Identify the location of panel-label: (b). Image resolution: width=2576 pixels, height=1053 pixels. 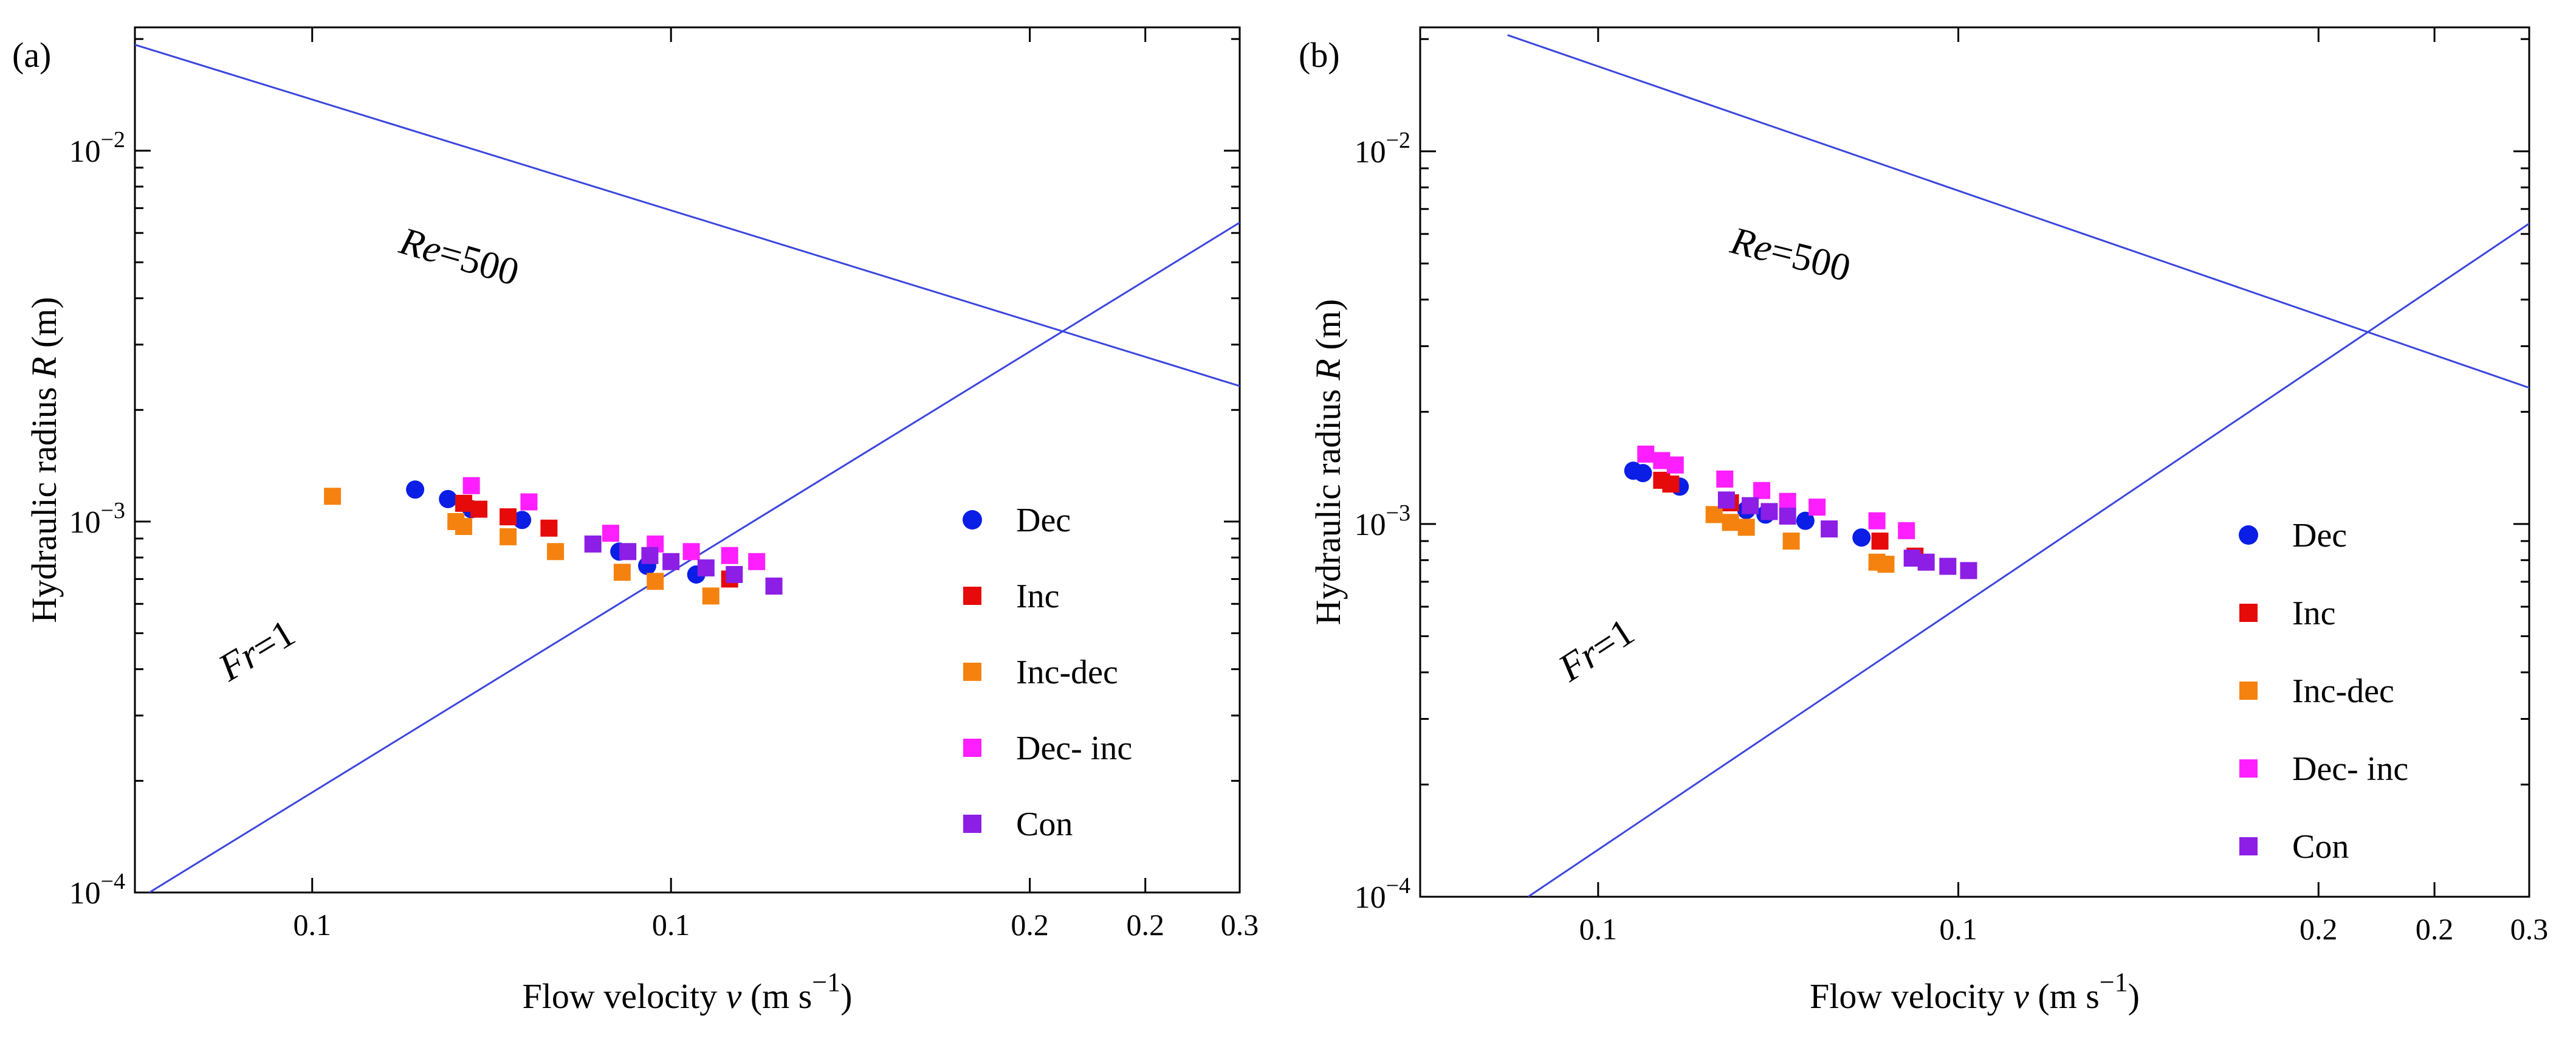
(1319, 55).